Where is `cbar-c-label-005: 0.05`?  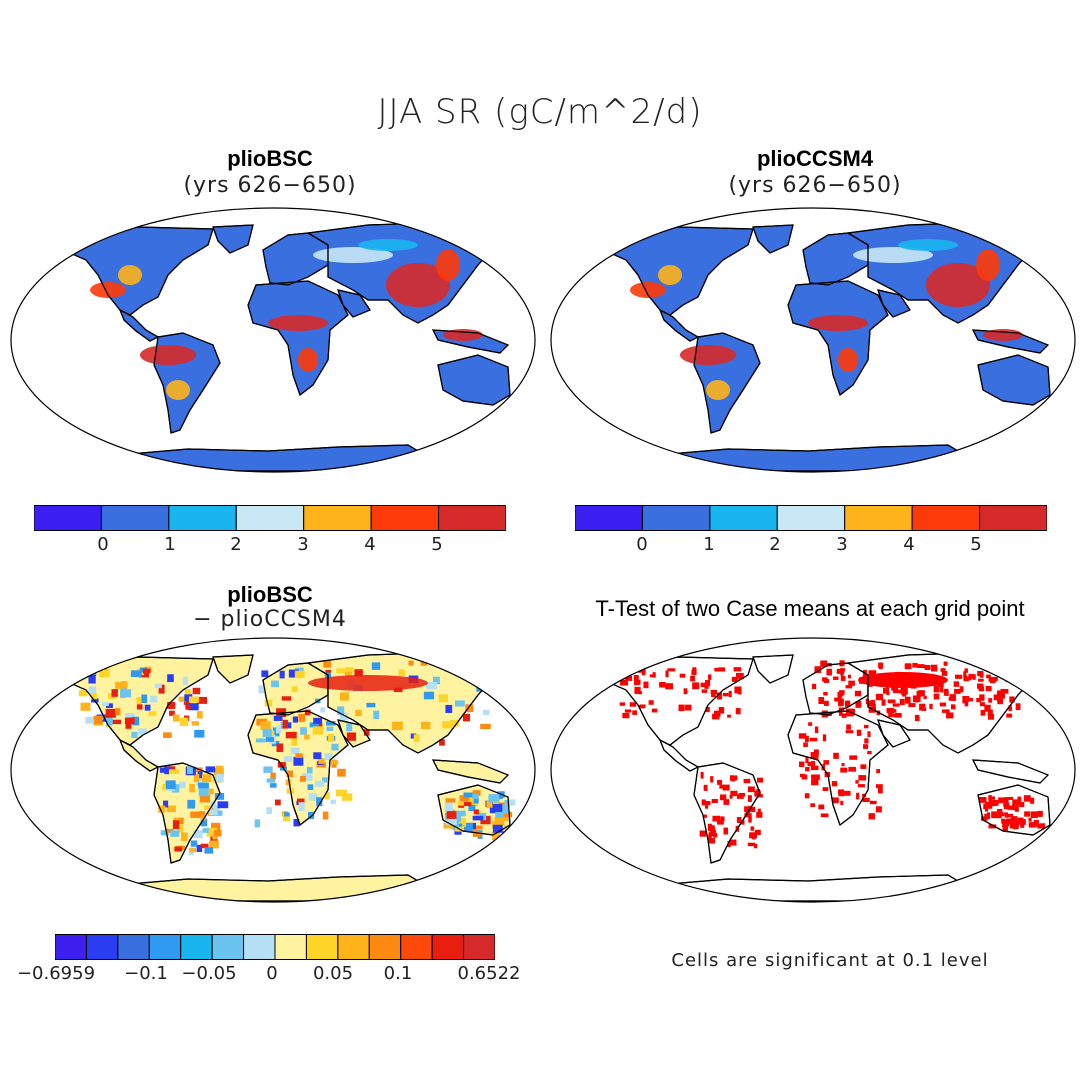
cbar-c-label-005: 0.05 is located at coordinates (333, 973).